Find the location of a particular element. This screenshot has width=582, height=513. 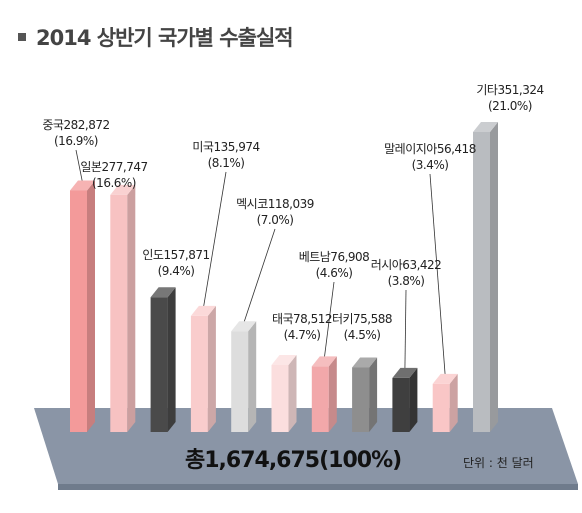

data-label-value: 러시아63,422 is located at coordinates (406, 265).